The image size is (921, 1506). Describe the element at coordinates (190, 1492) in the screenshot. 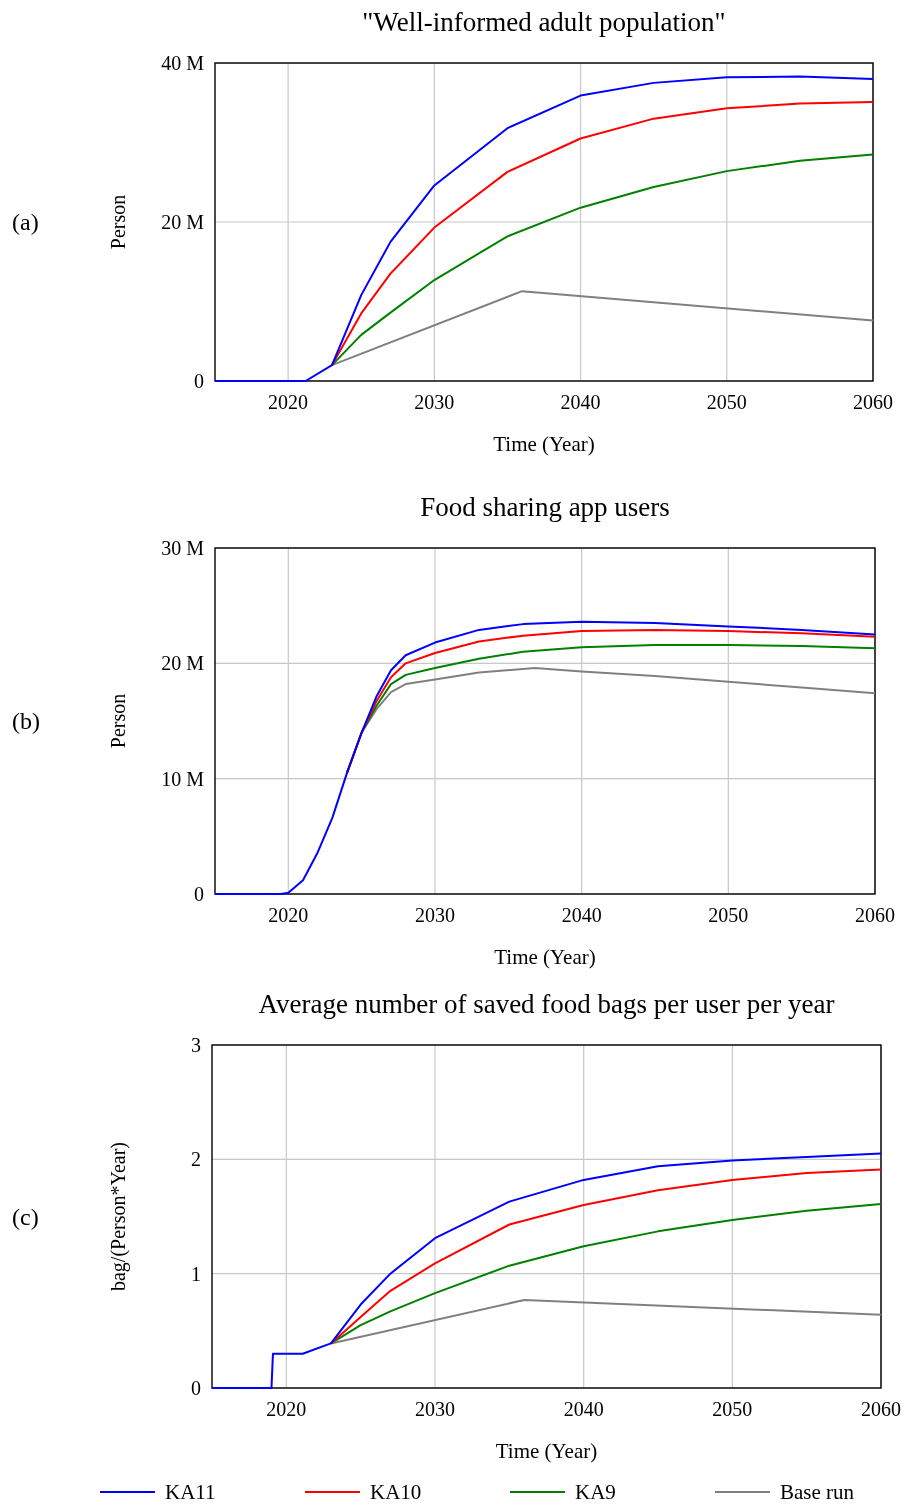

I see `legend-label: KA11` at that location.